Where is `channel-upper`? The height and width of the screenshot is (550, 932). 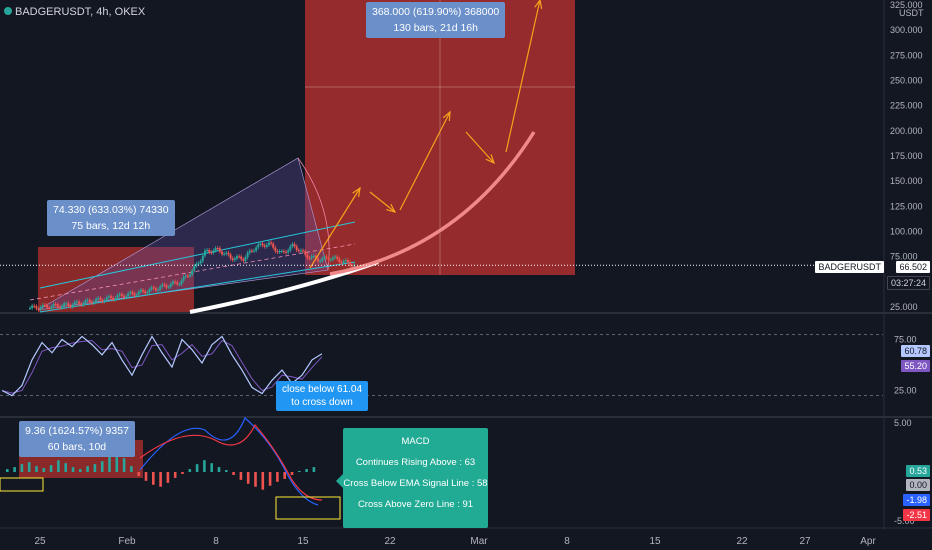 channel-upper is located at coordinates (197, 255).